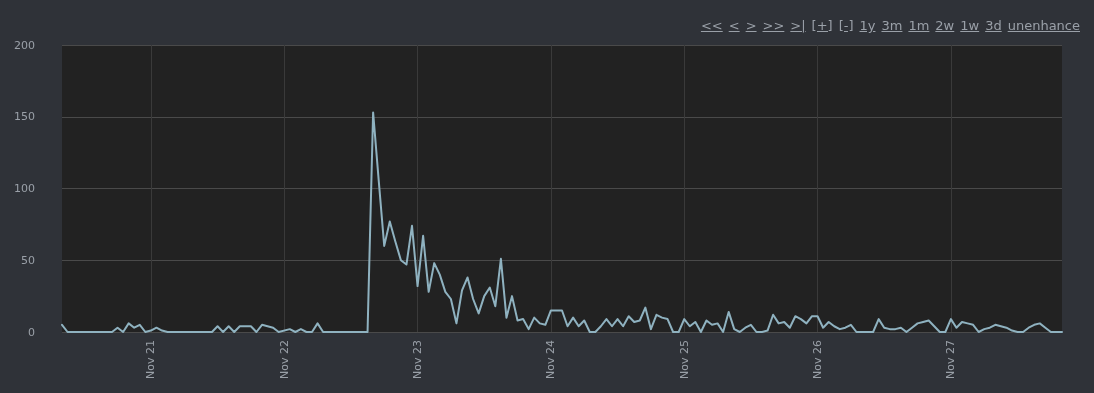 This screenshot has height=393, width=1094. What do you see at coordinates (28, 260) in the screenshot?
I see `y-tick-label: 50` at bounding box center [28, 260].